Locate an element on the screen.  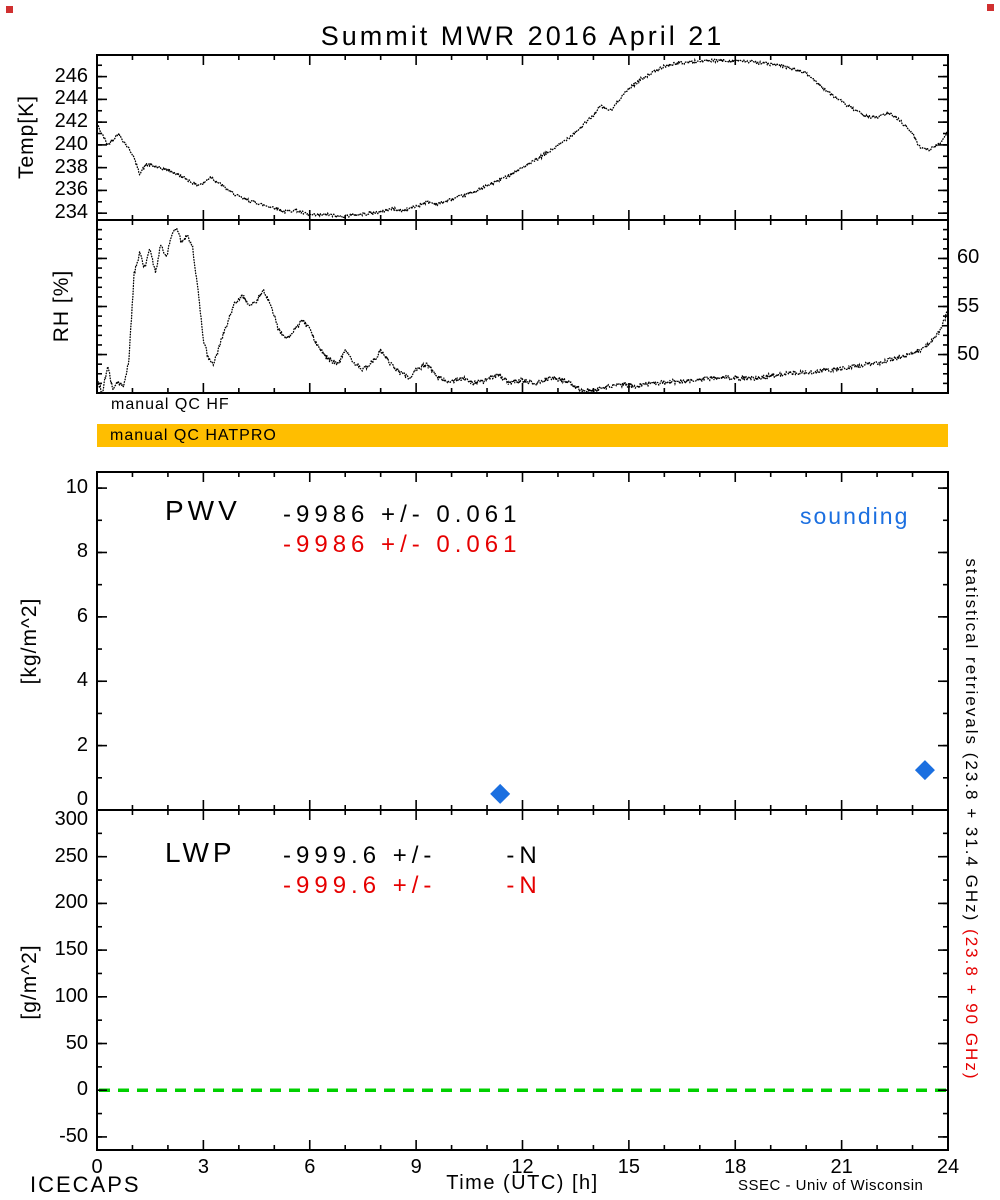
tick-label: 8 is located at coordinates (82, 551).